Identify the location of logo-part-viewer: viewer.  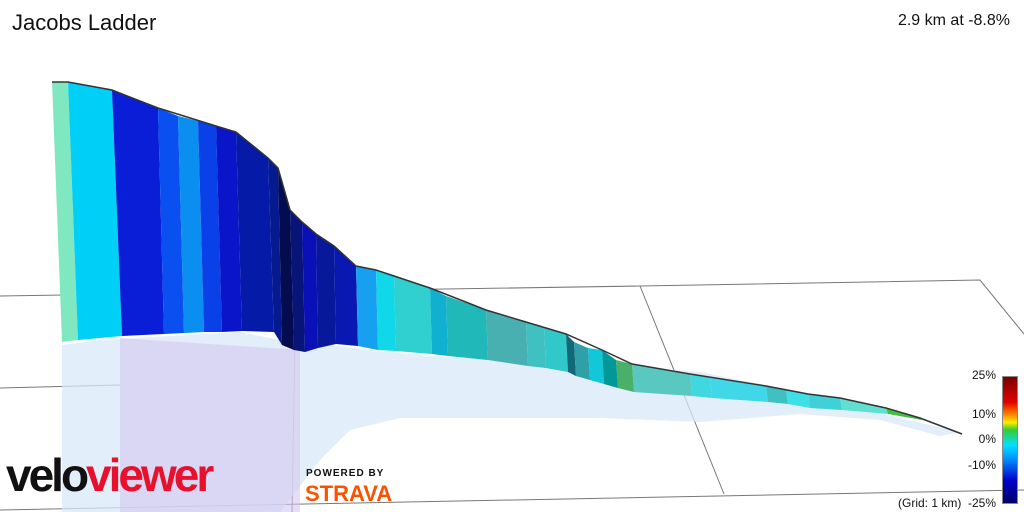
(150, 475).